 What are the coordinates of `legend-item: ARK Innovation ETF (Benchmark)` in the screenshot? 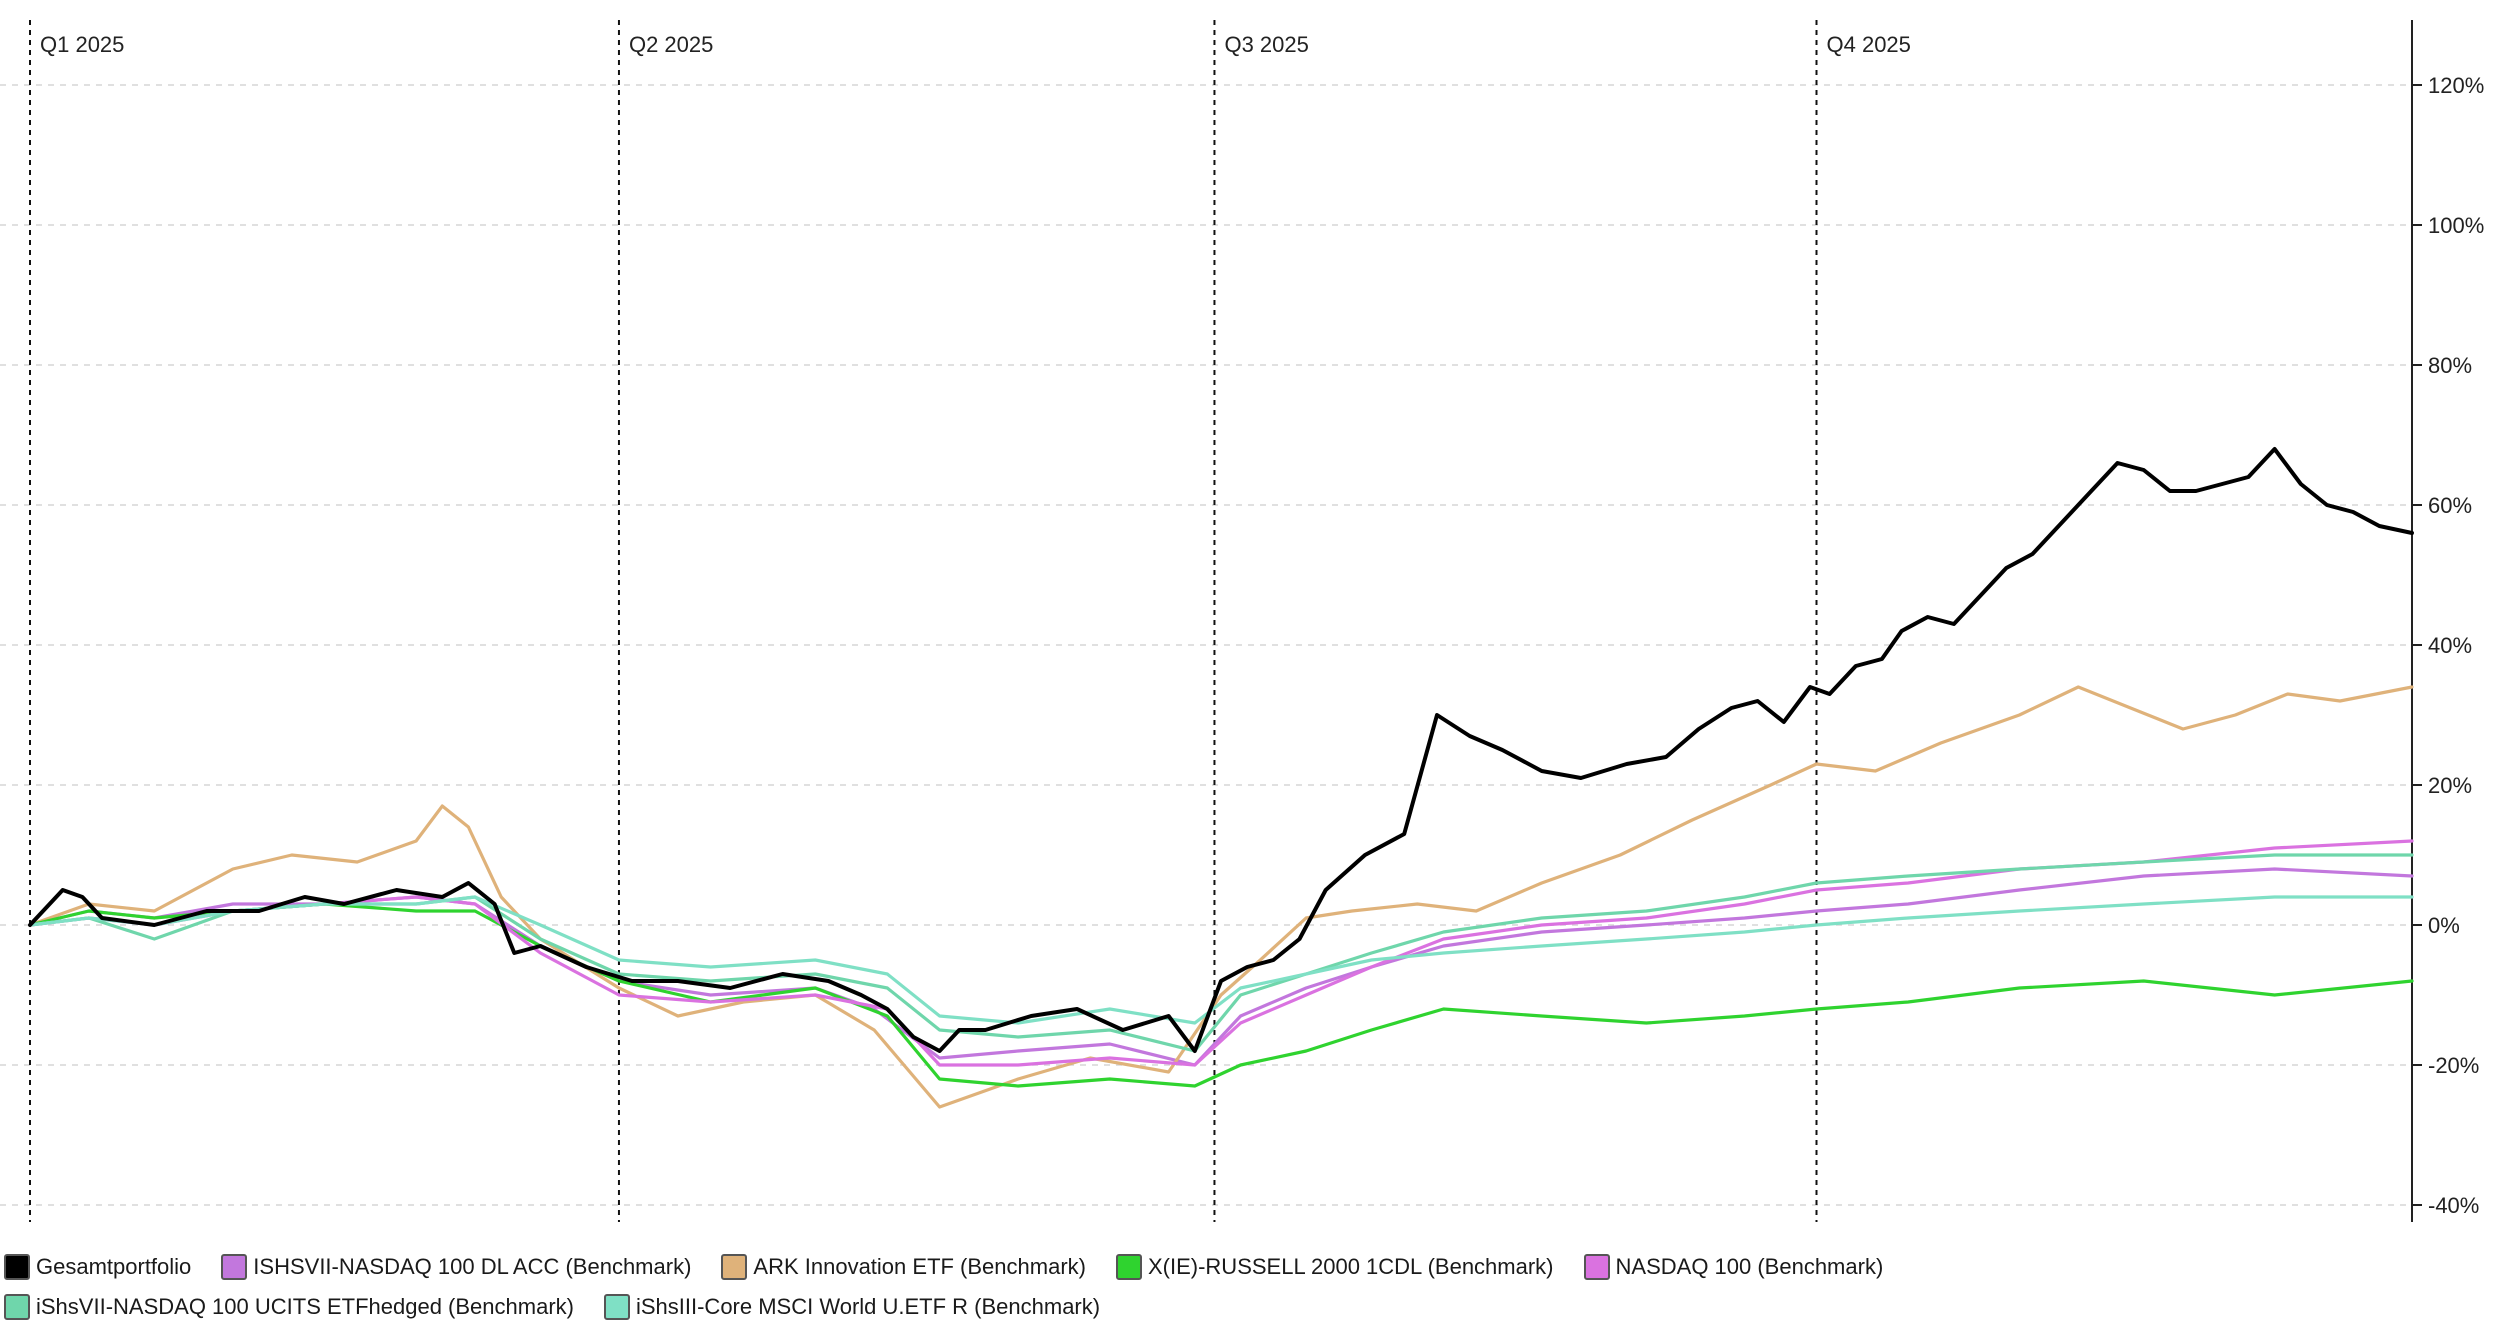 It's located at (903, 1267).